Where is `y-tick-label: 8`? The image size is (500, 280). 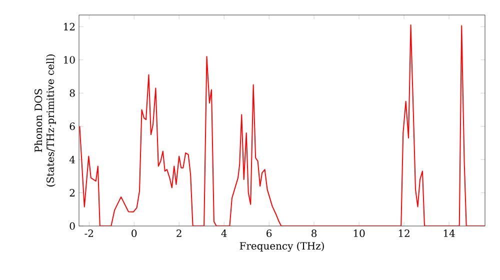 y-tick-label: 8 is located at coordinates (72, 93).